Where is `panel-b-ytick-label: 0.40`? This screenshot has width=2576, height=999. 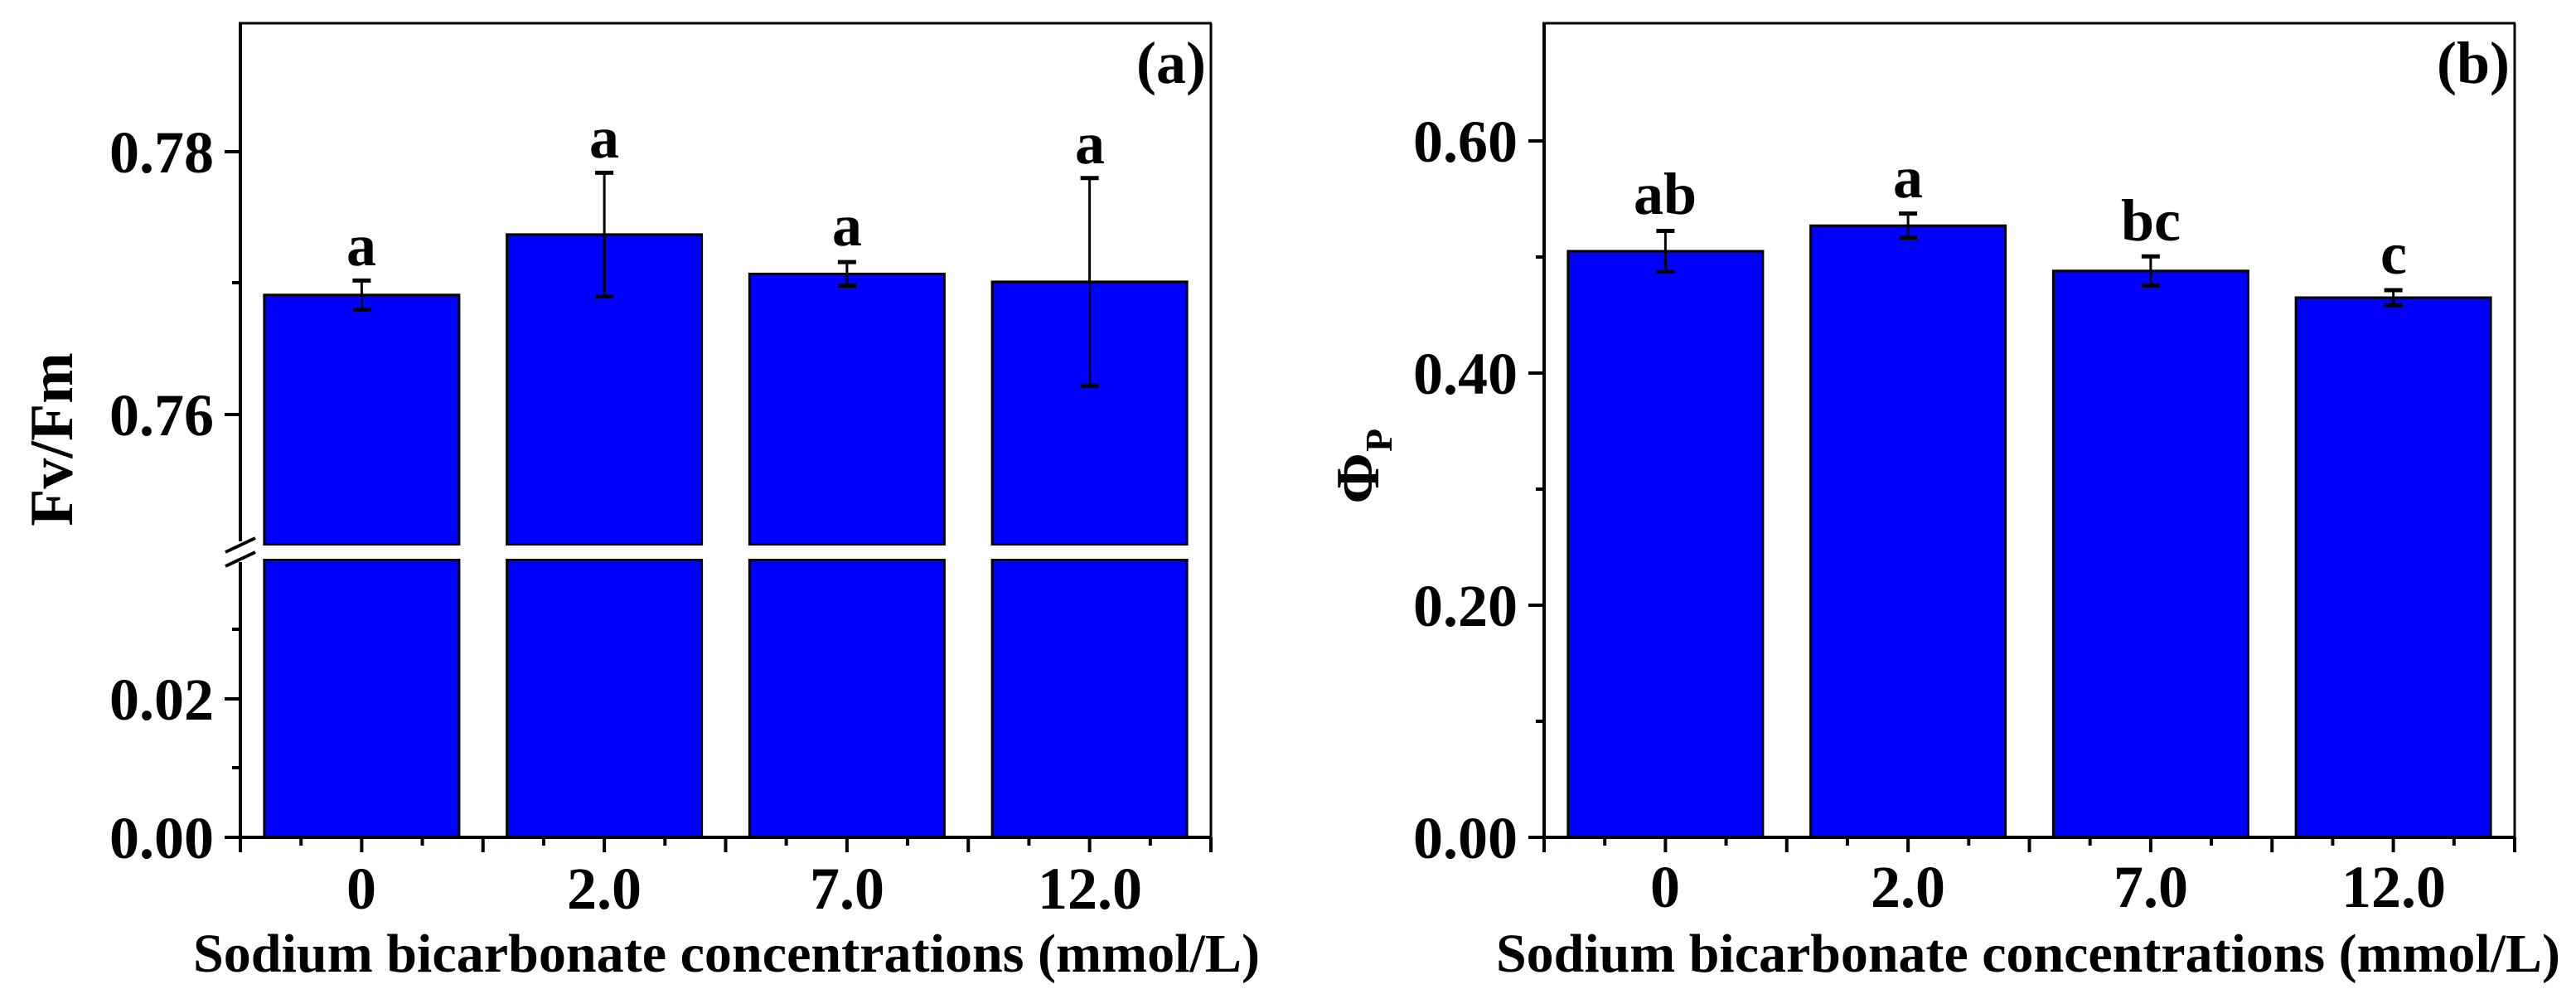 panel-b-ytick-label: 0.40 is located at coordinates (1465, 374).